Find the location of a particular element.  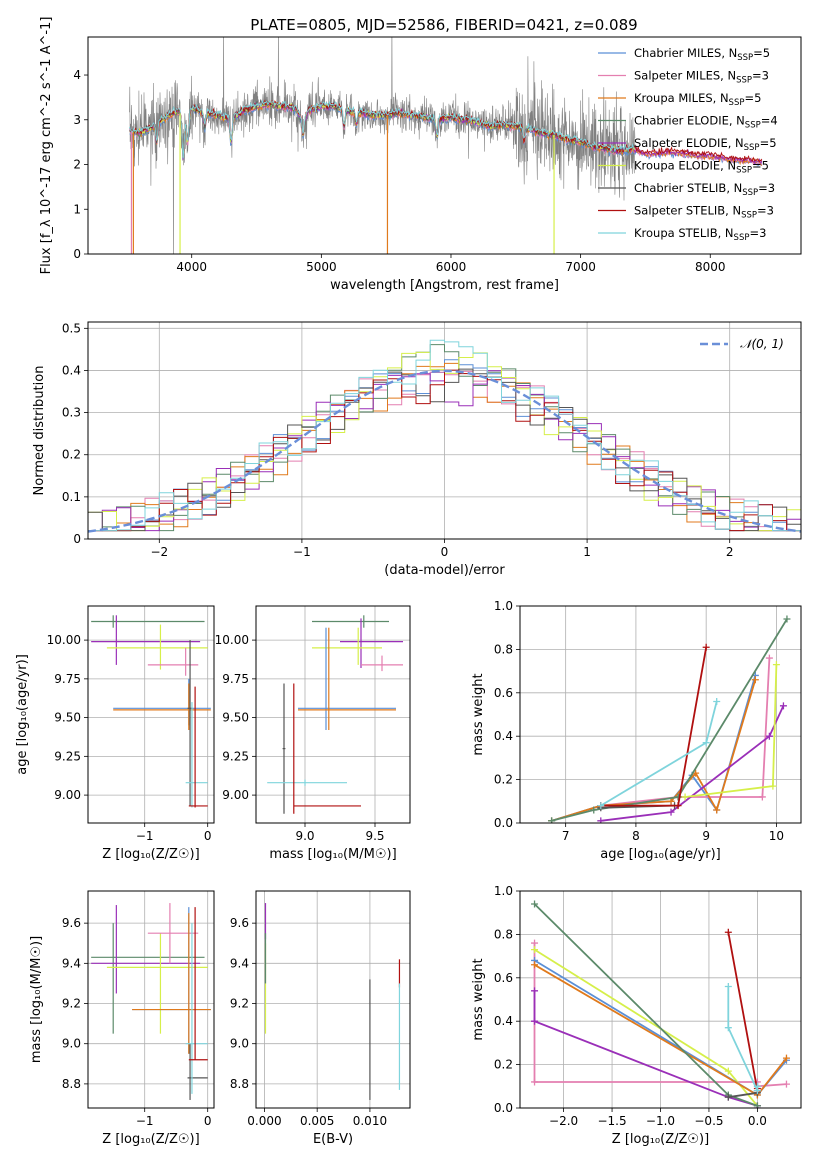

y-tick-label: 2 is located at coordinates (77, 165).